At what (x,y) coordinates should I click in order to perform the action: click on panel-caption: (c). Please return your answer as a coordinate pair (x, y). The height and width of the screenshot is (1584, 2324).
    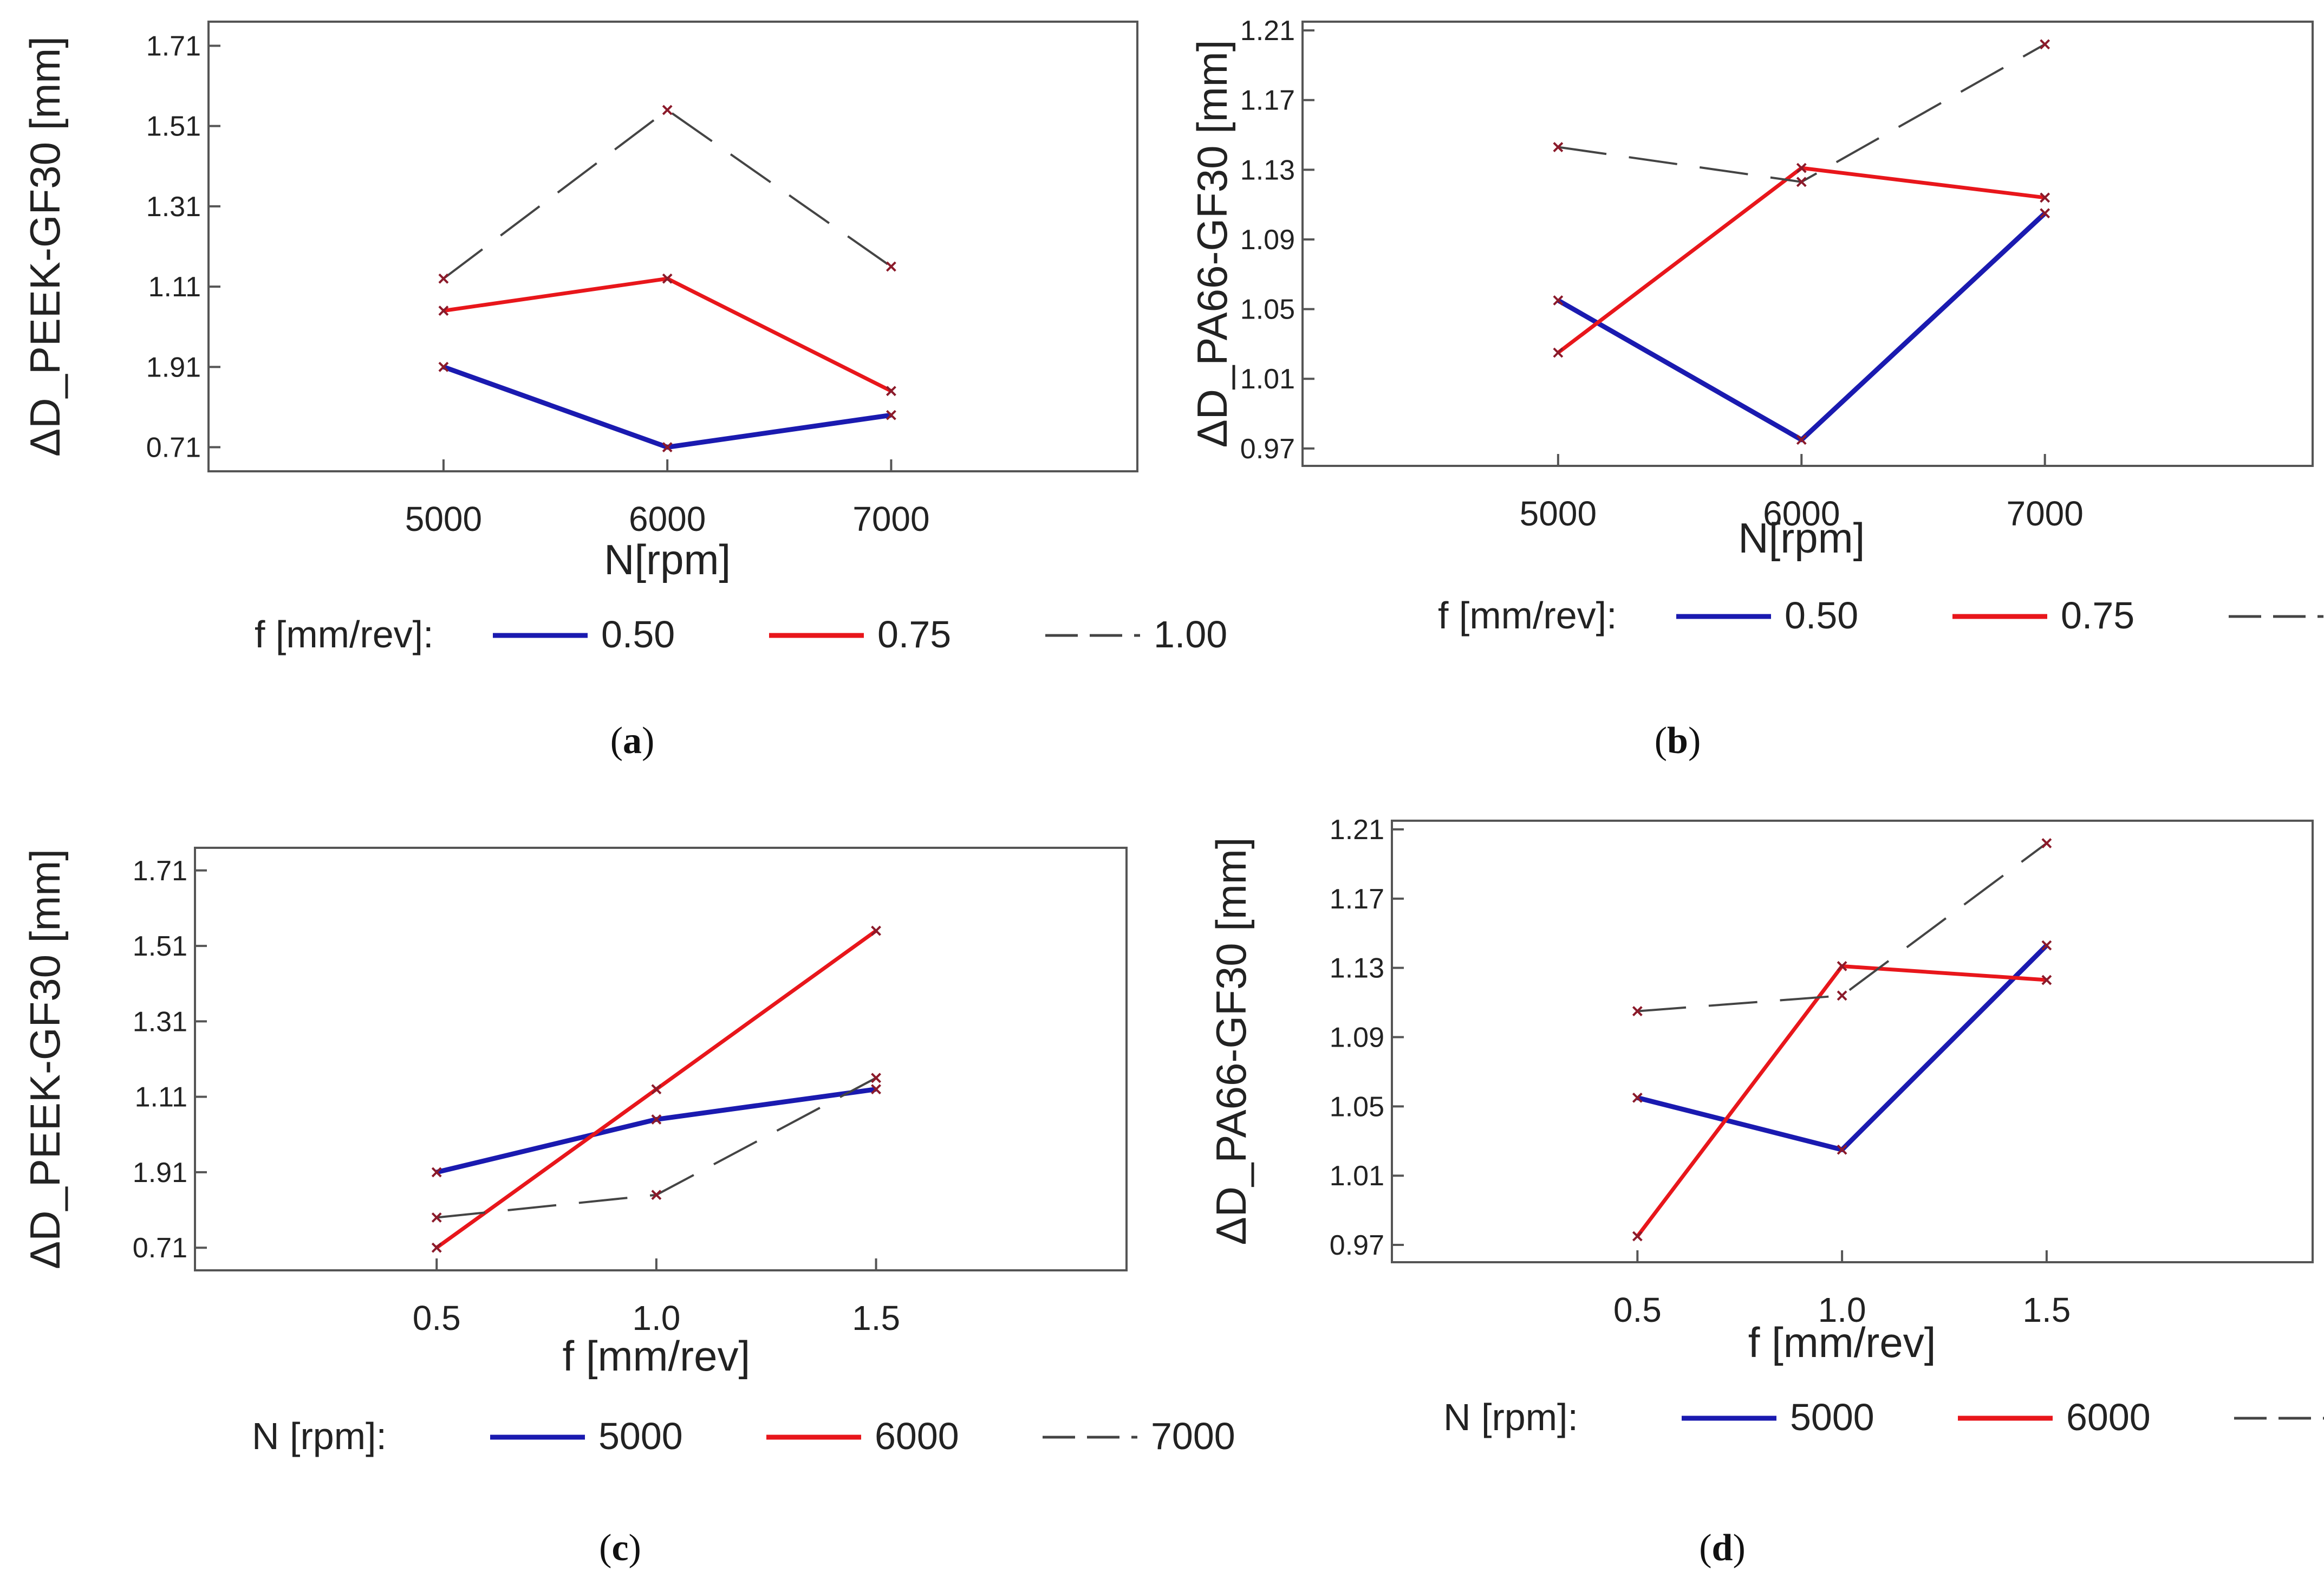
    Looking at the image, I should click on (620, 1548).